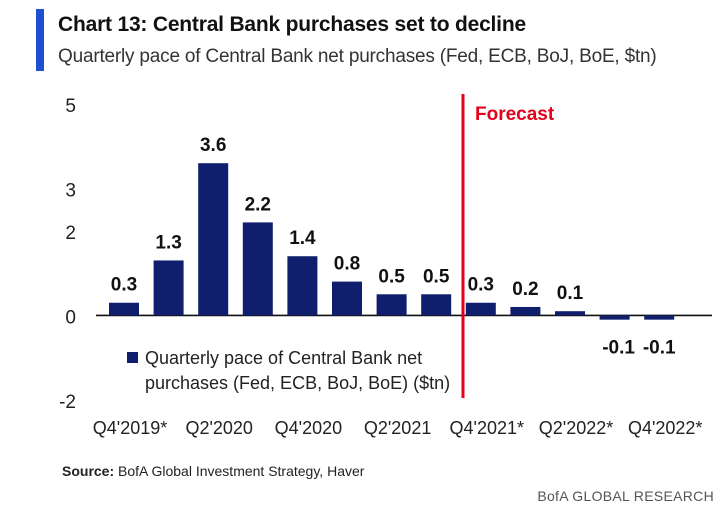  What do you see at coordinates (576, 428) in the screenshot?
I see `x-tick-label: Q2'2022*` at bounding box center [576, 428].